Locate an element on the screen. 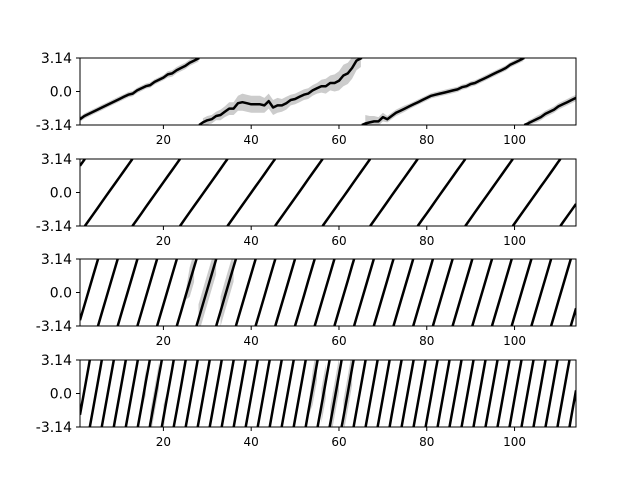 The width and height of the screenshot is (640, 480). axes-frame is located at coordinates (328, 192).